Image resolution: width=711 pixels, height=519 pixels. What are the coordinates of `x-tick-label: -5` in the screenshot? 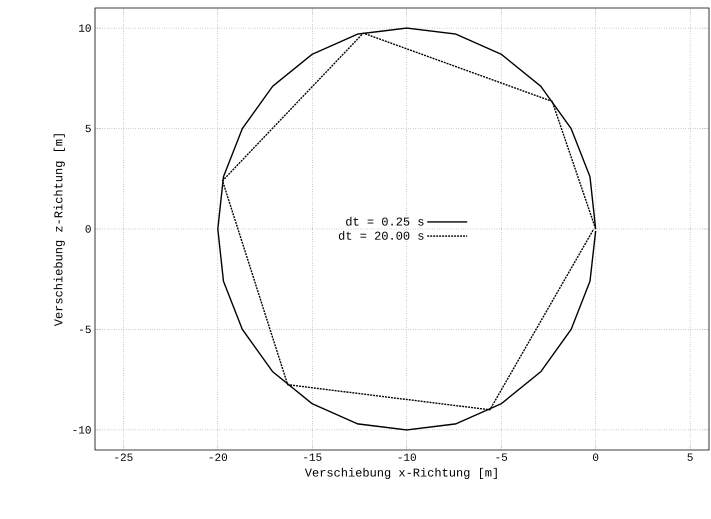 It's located at (502, 457).